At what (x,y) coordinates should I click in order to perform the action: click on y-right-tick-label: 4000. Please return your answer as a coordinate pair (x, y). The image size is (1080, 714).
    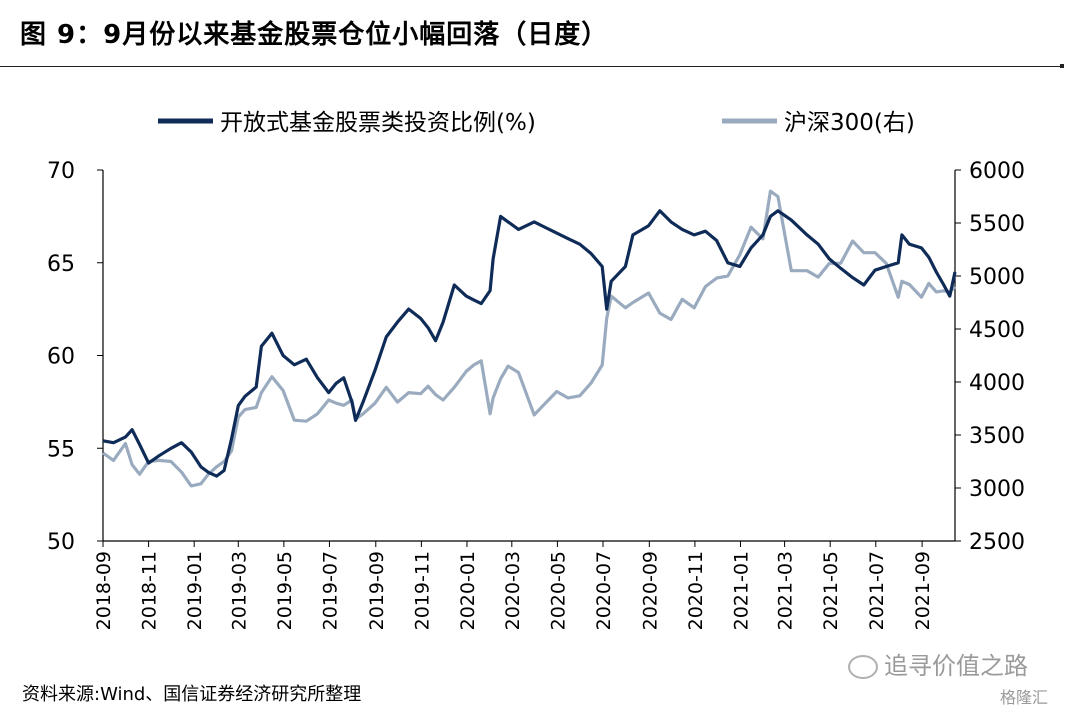
    Looking at the image, I should click on (997, 383).